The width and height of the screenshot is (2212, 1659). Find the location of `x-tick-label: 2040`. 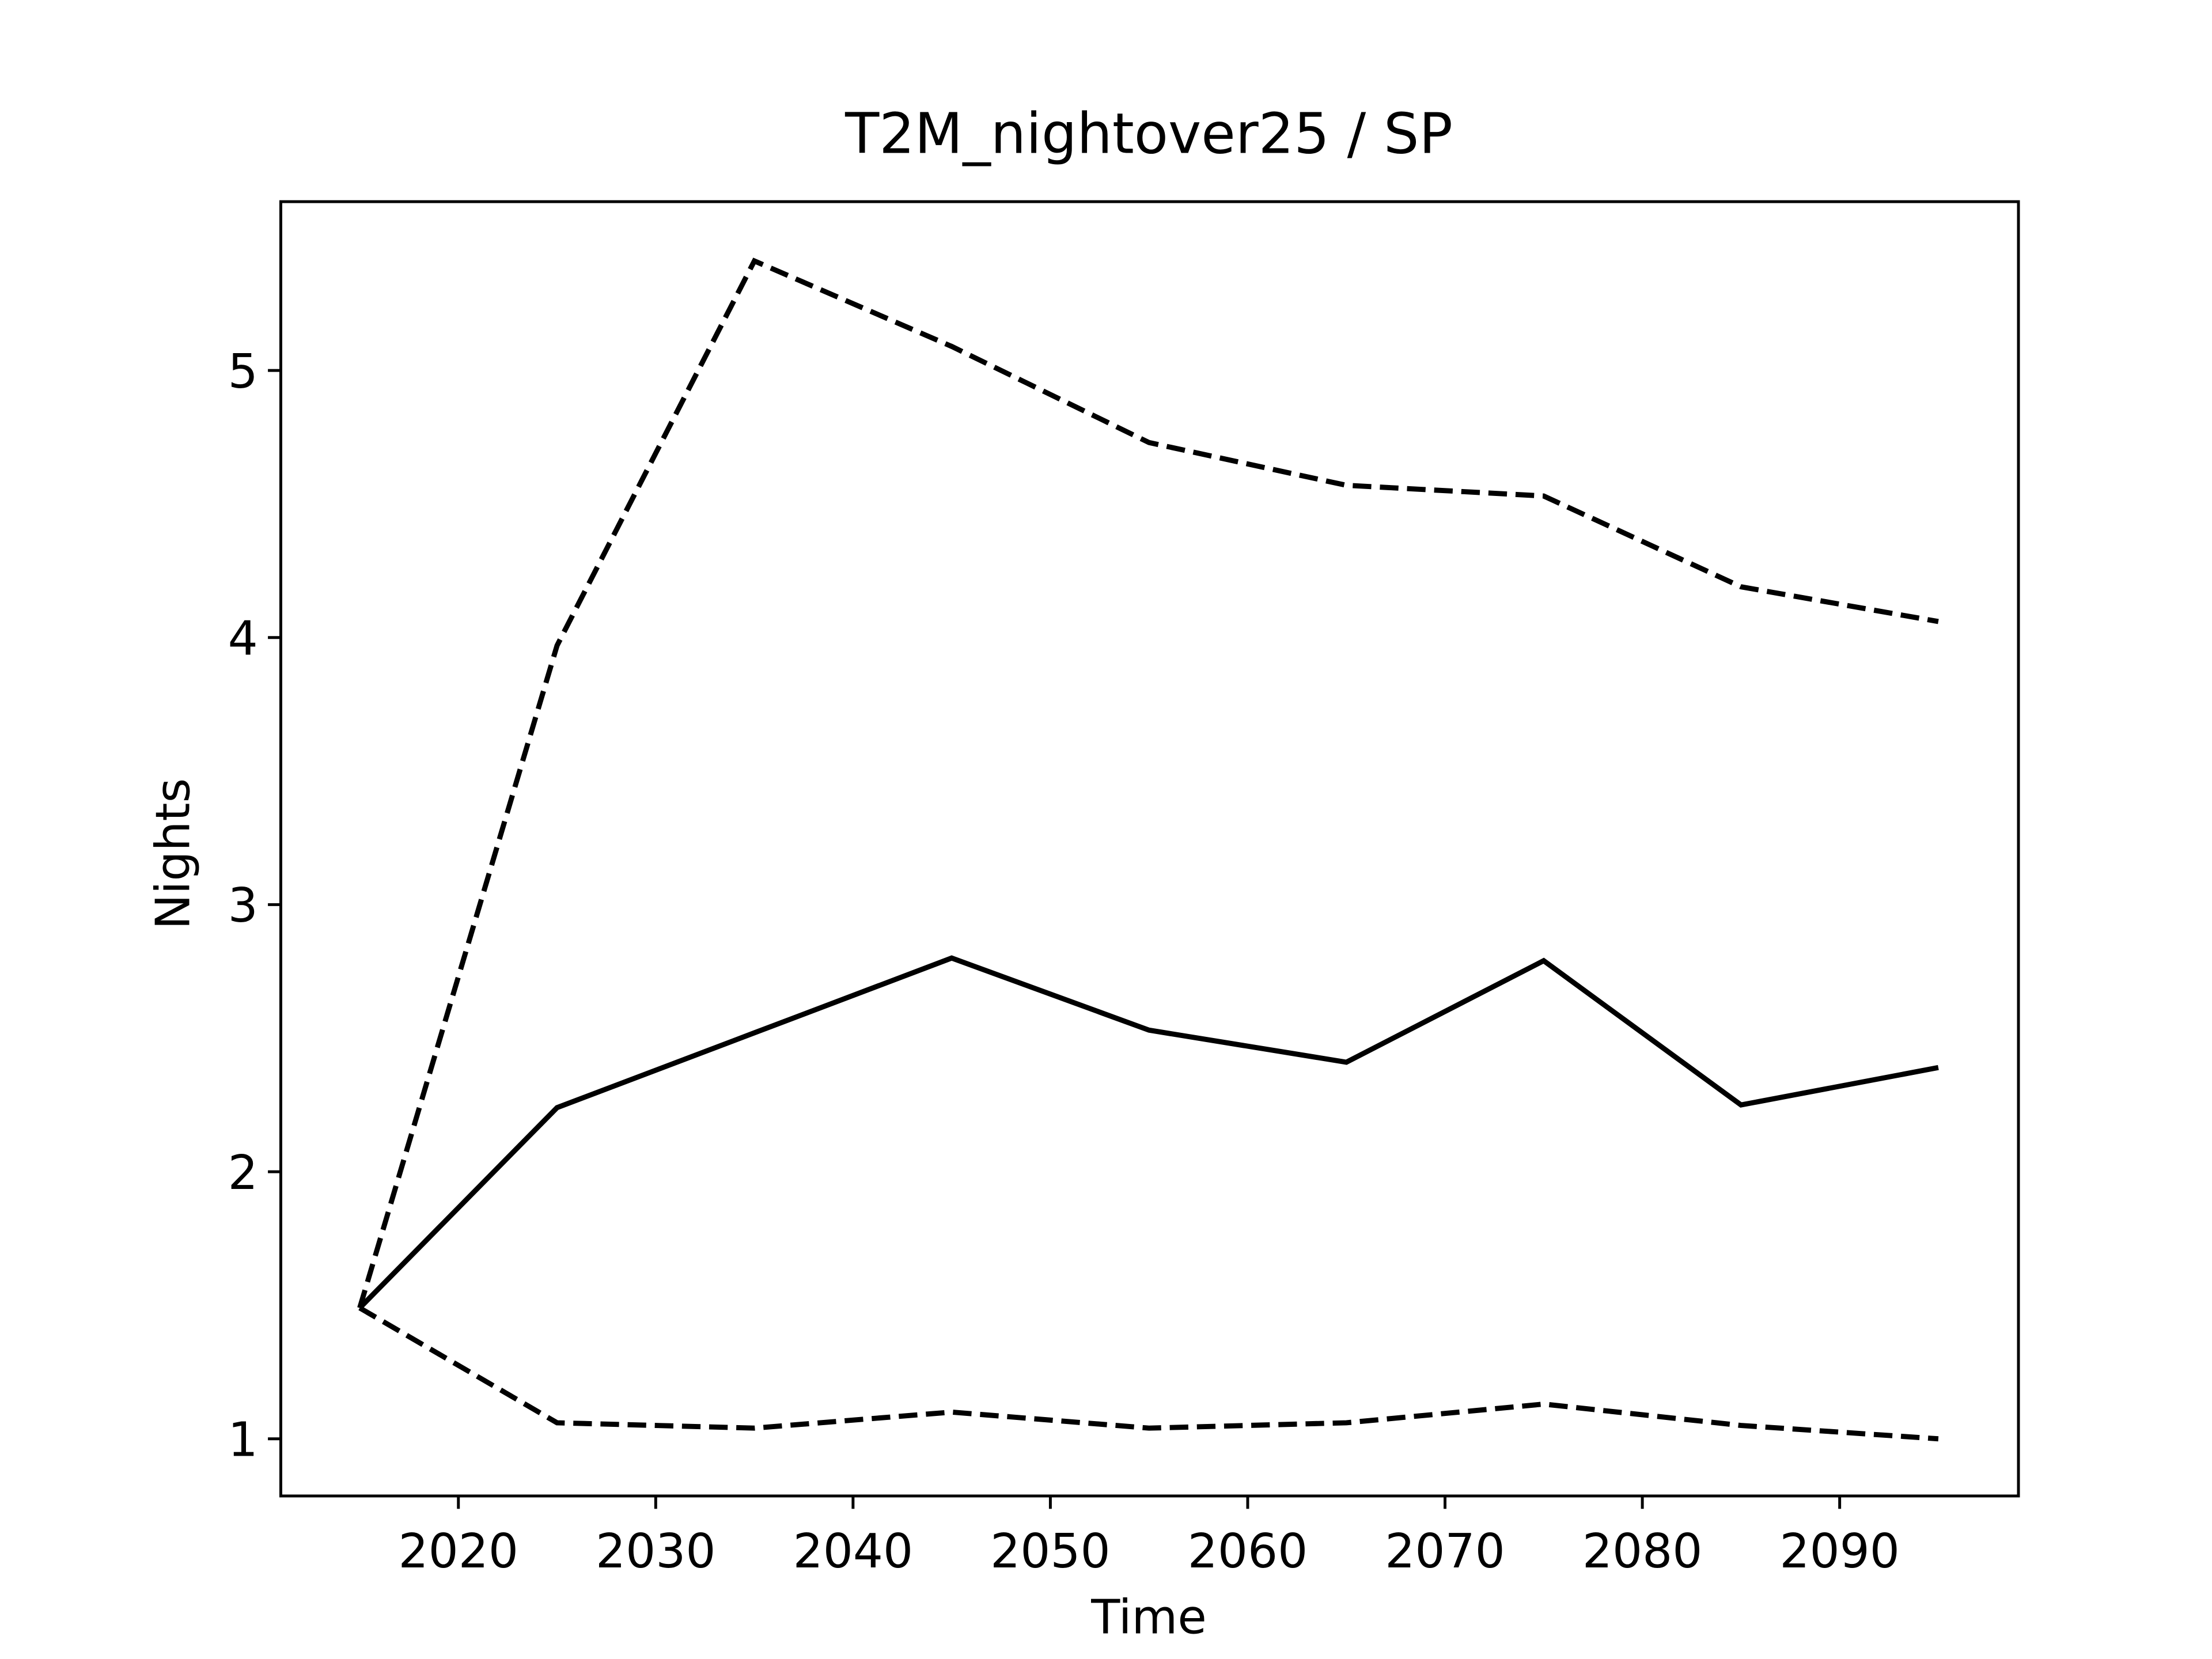

x-tick-label: 2040 is located at coordinates (853, 1551).